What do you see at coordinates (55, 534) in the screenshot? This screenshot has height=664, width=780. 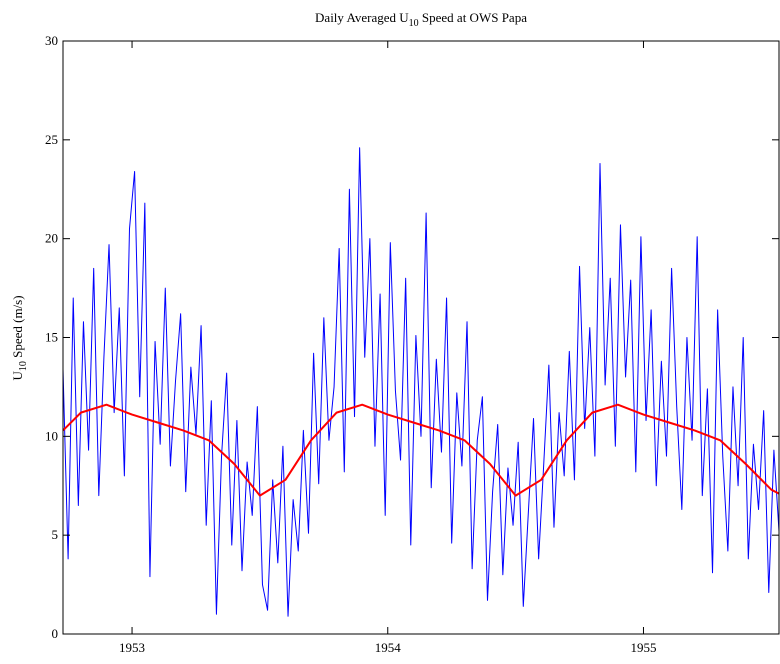 I see `y-tick-label: 5` at bounding box center [55, 534].